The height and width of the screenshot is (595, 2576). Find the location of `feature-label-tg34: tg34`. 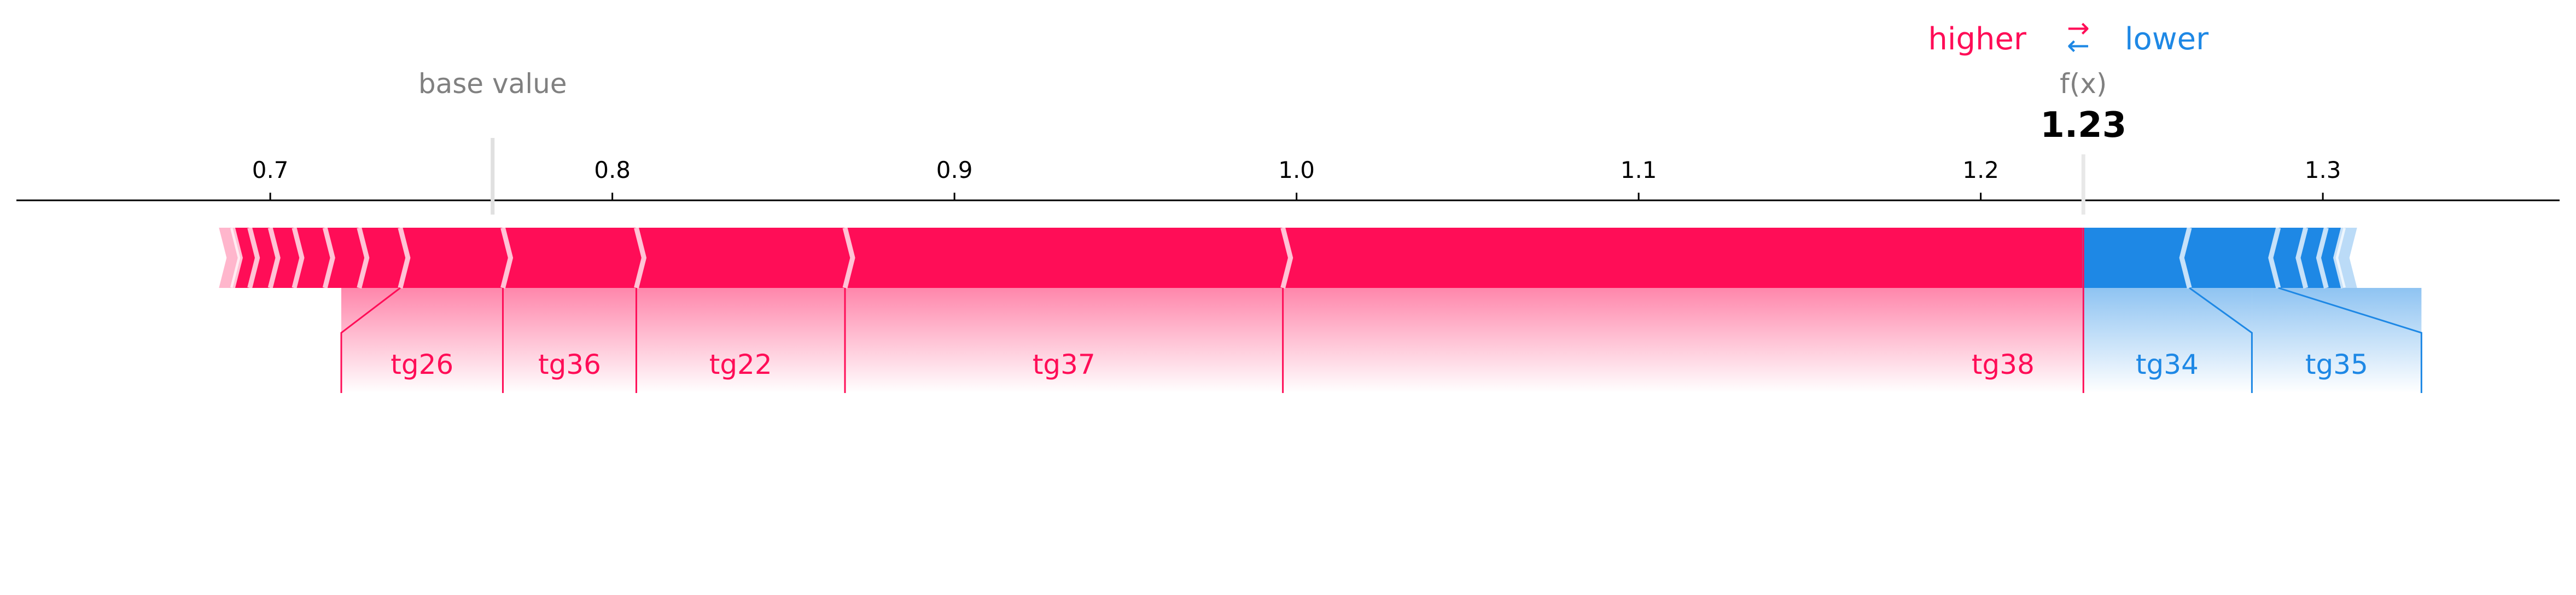

feature-label-tg34: tg34 is located at coordinates (2167, 364).